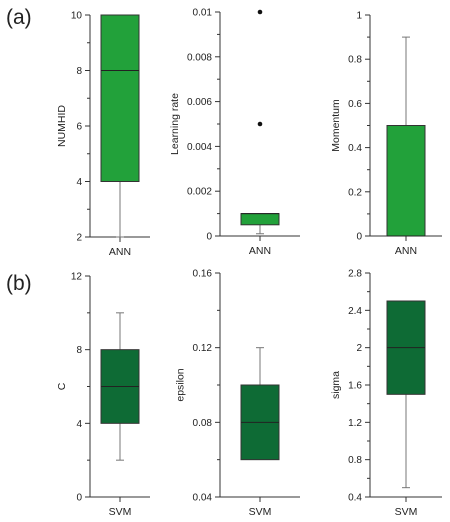  I want to click on y-tick-label: 0.2, so click(355, 192).